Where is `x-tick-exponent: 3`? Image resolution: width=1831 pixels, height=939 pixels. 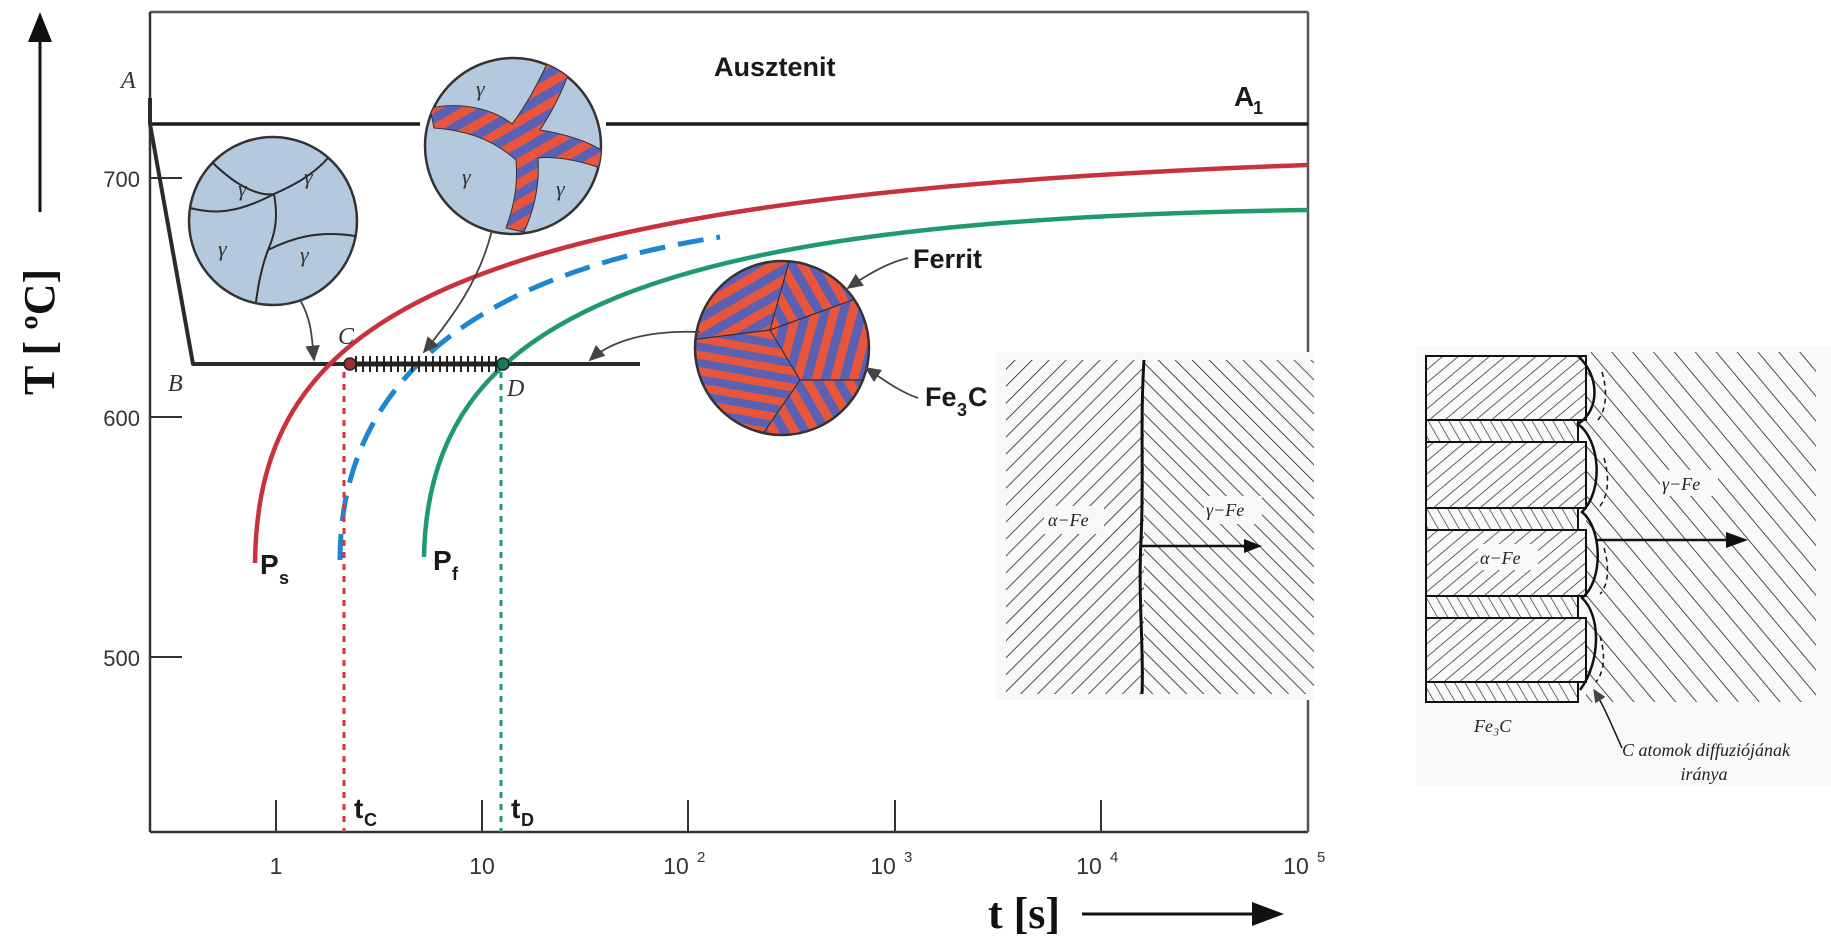
x-tick-exponent: 3 is located at coordinates (908, 857).